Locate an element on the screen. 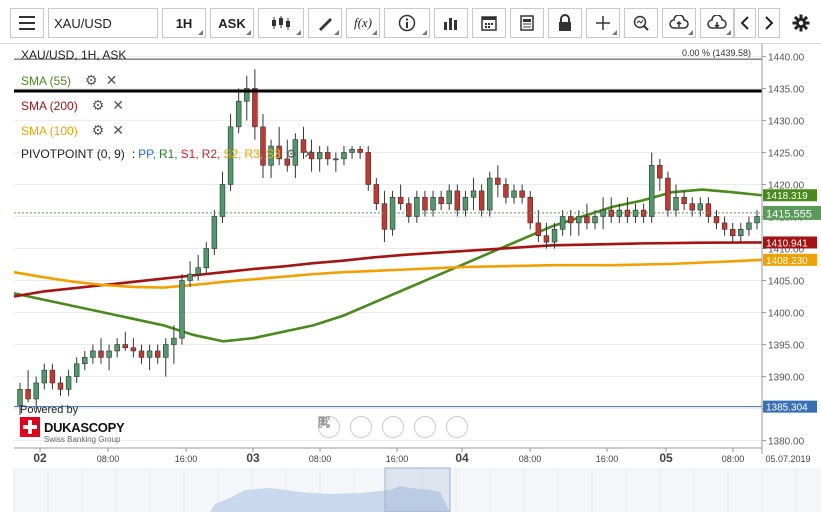  draw-icon is located at coordinates (325, 24).